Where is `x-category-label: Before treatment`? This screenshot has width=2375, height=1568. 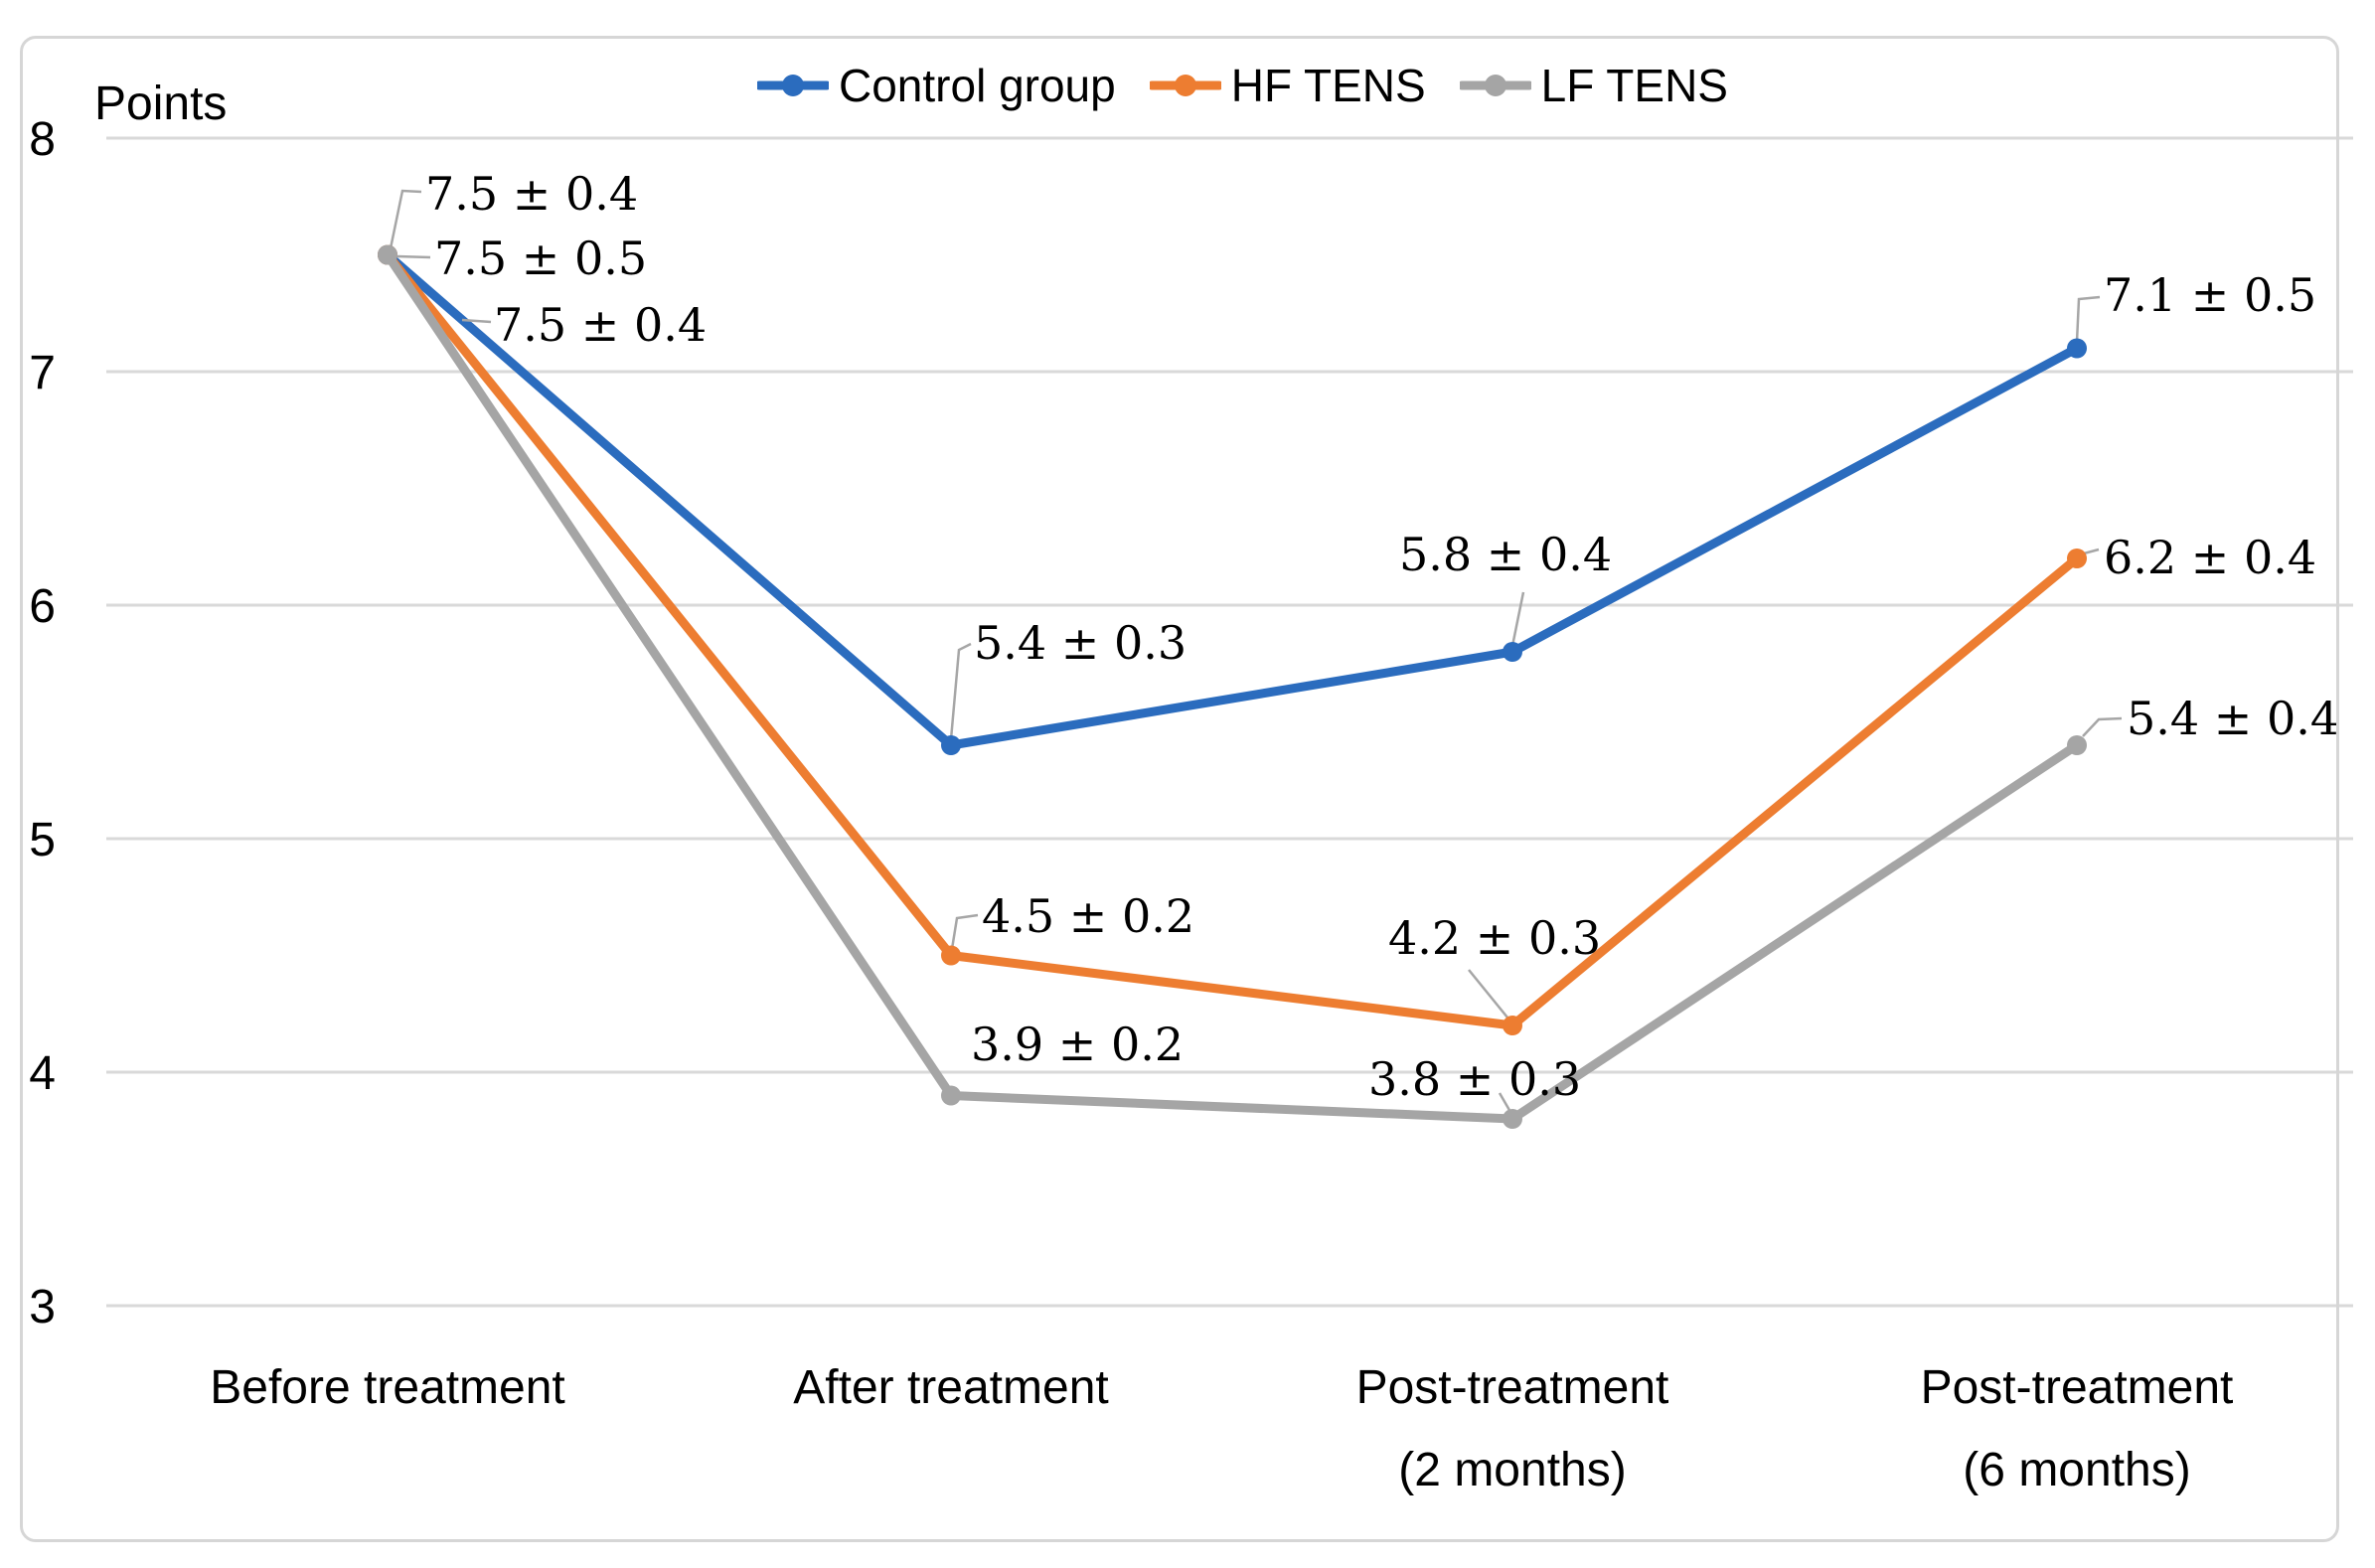 x-category-label: Before treatment is located at coordinates (387, 1387).